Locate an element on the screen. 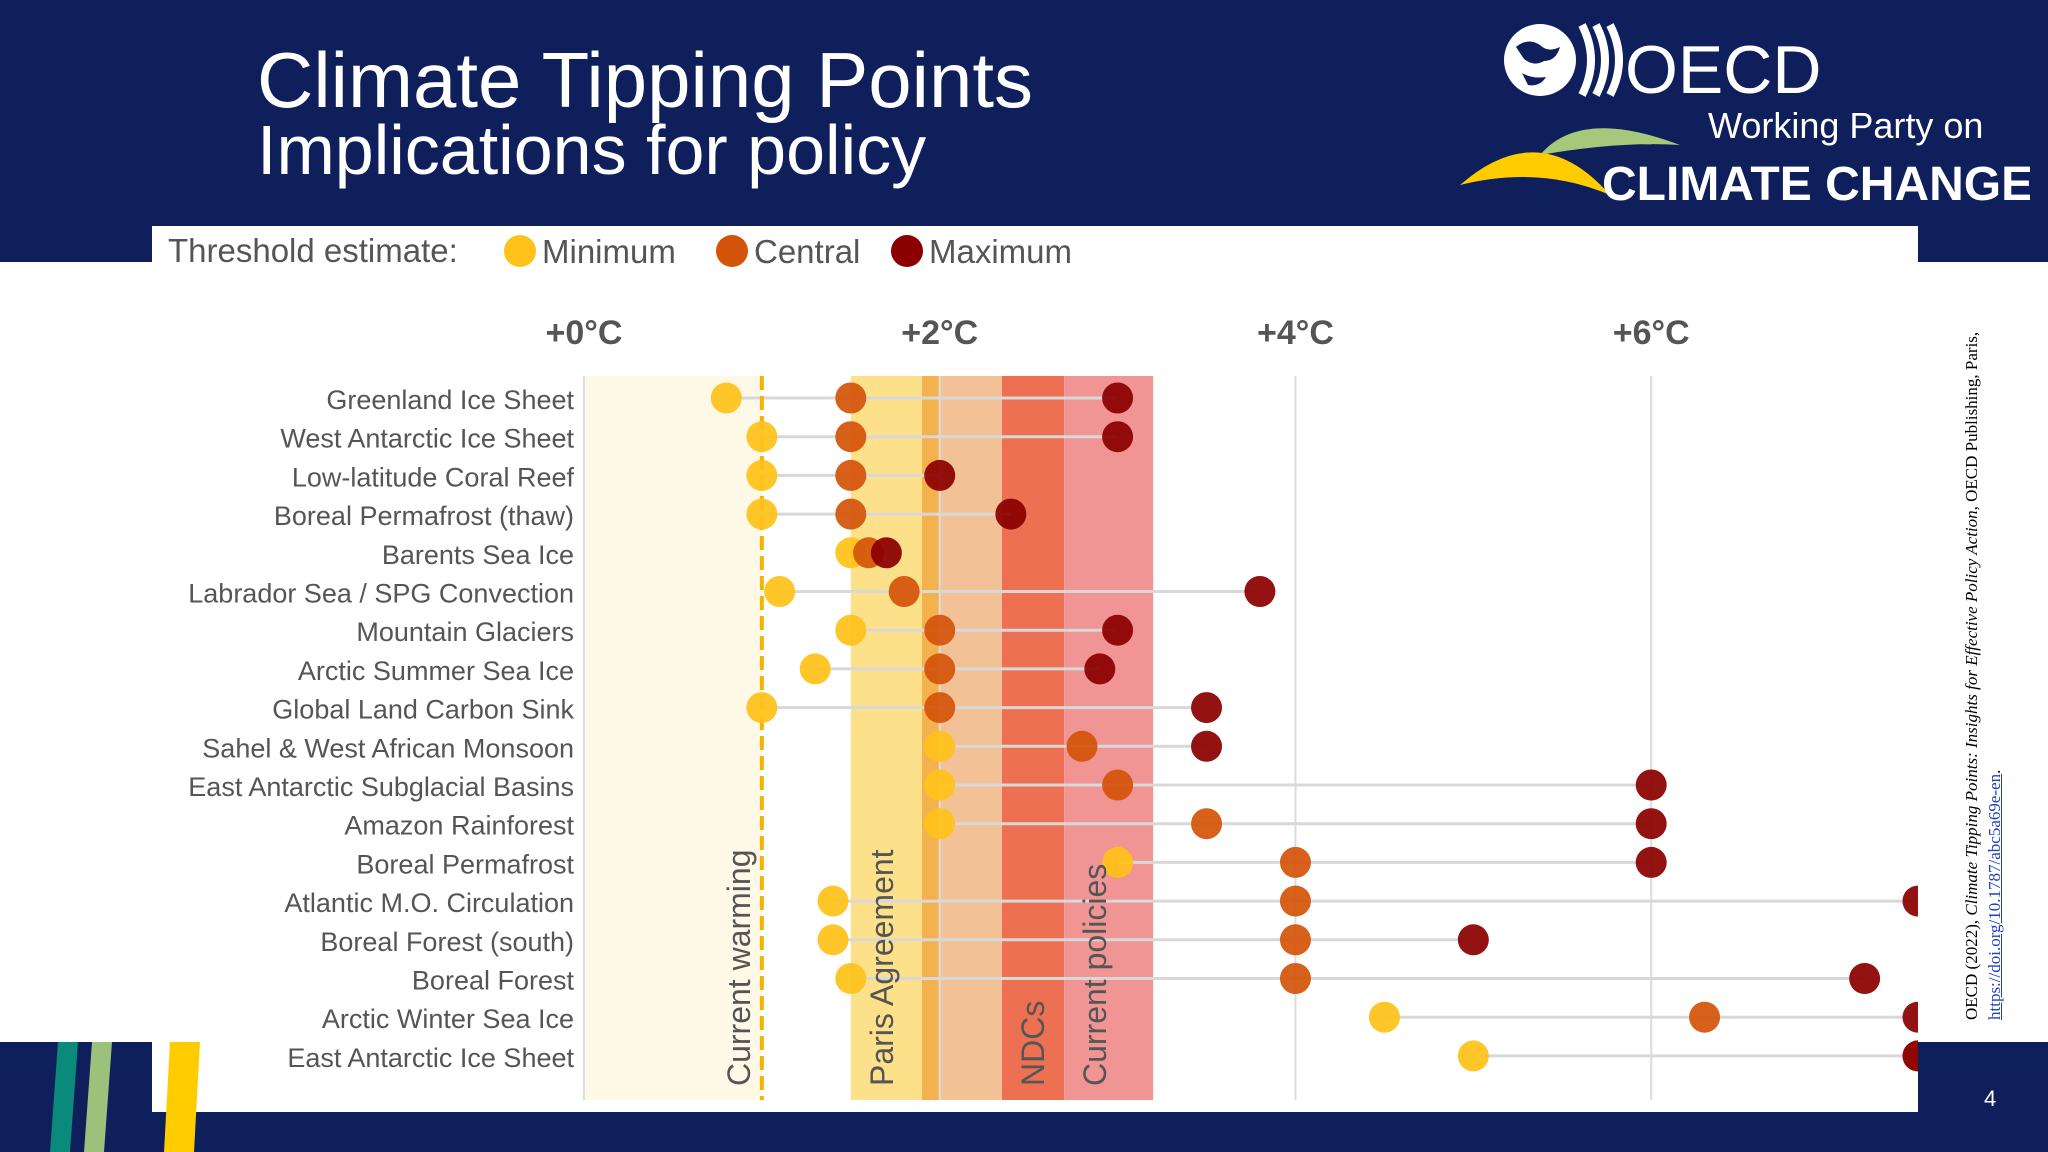  band-label: Current policies is located at coordinates (1095, 975).